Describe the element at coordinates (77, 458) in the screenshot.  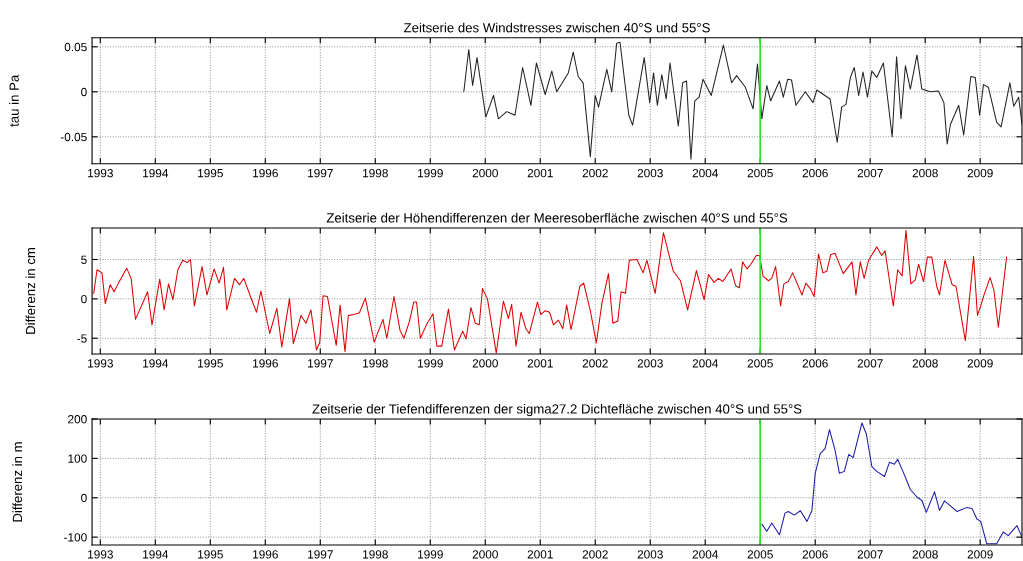
I see `y-tick-label: 100` at that location.